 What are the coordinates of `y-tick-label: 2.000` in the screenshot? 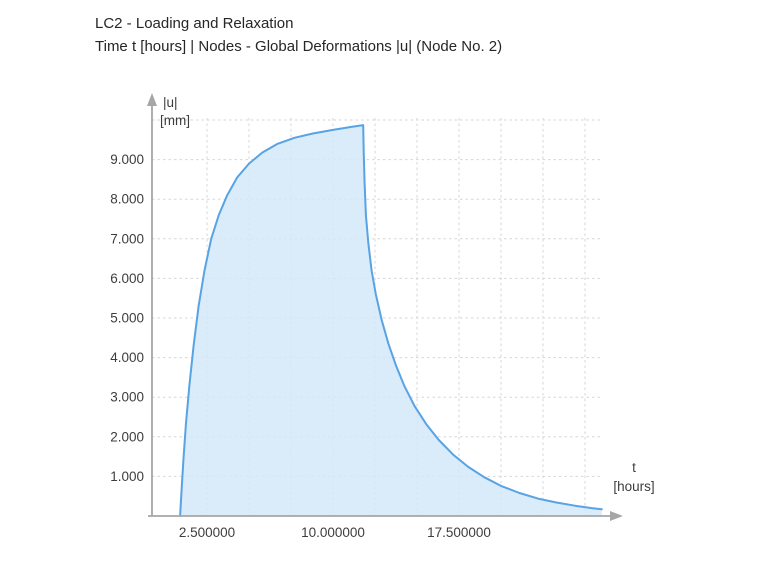 It's located at (127, 436).